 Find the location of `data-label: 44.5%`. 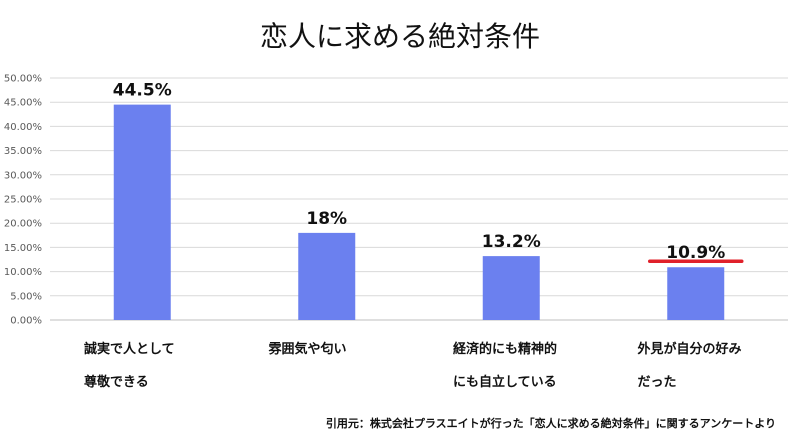

data-label: 44.5% is located at coordinates (142, 91).